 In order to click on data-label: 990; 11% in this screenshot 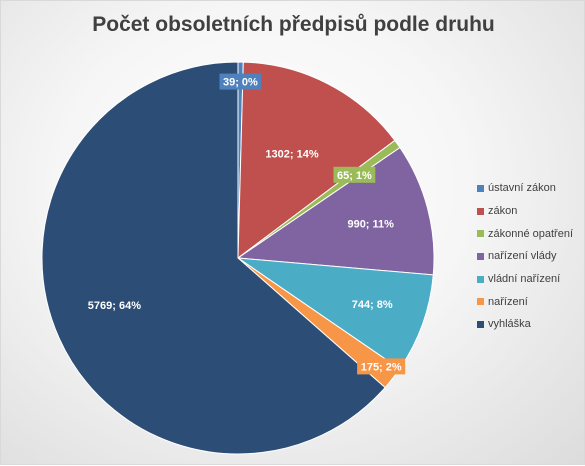, I will do `click(370, 223)`.